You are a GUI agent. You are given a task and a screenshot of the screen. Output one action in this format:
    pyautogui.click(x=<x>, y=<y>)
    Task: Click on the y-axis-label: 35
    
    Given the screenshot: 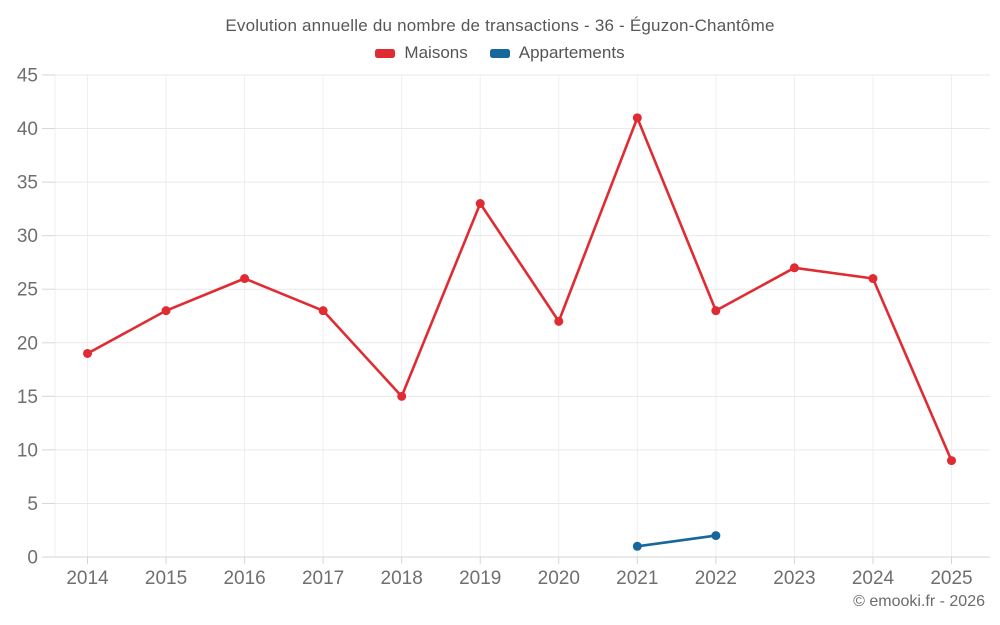 What is the action you would take?
    pyautogui.click(x=27, y=183)
    